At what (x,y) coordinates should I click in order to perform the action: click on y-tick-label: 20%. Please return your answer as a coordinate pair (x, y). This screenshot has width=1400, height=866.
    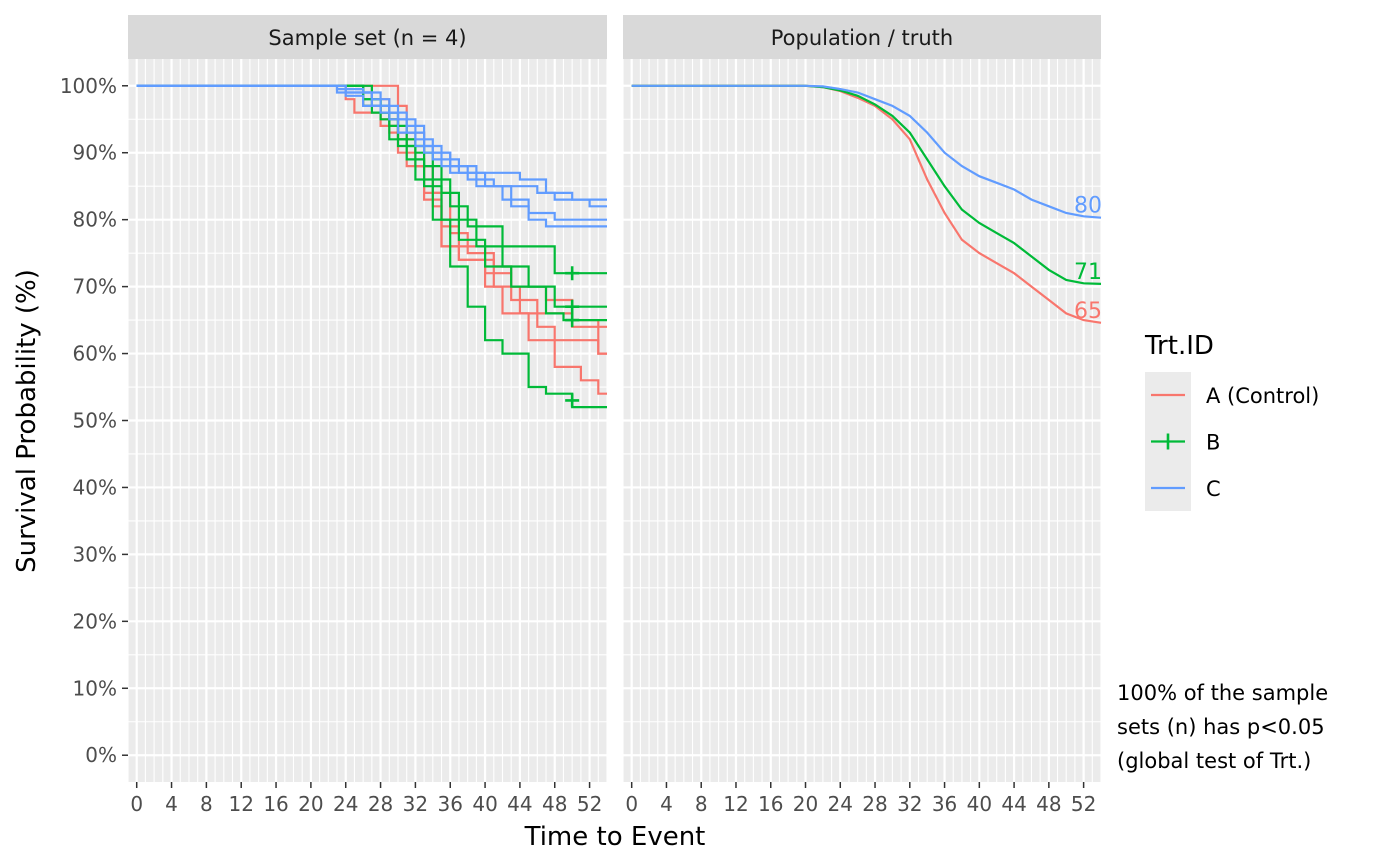
    Looking at the image, I should click on (95, 621).